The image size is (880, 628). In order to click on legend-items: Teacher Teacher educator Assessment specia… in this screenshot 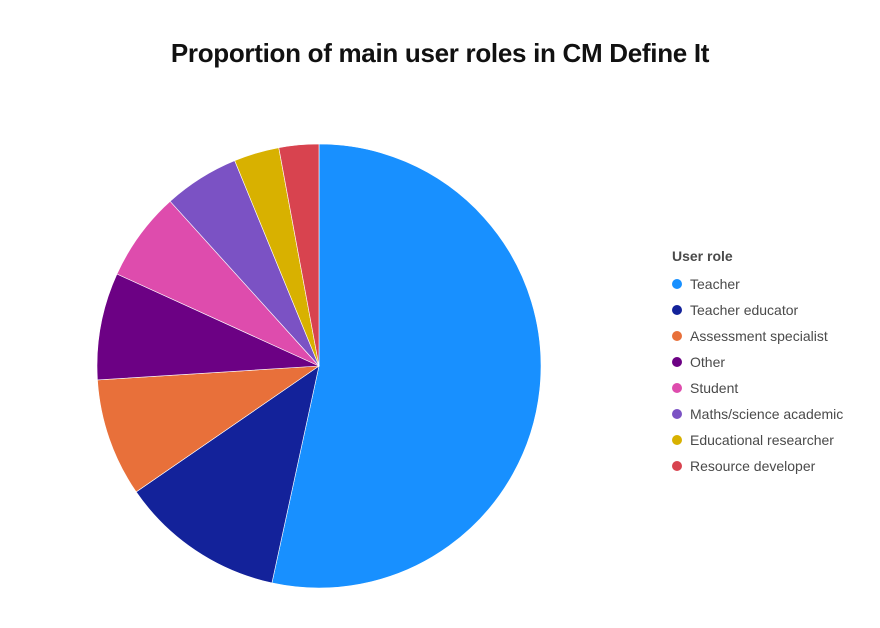, I will do `click(757, 375)`.